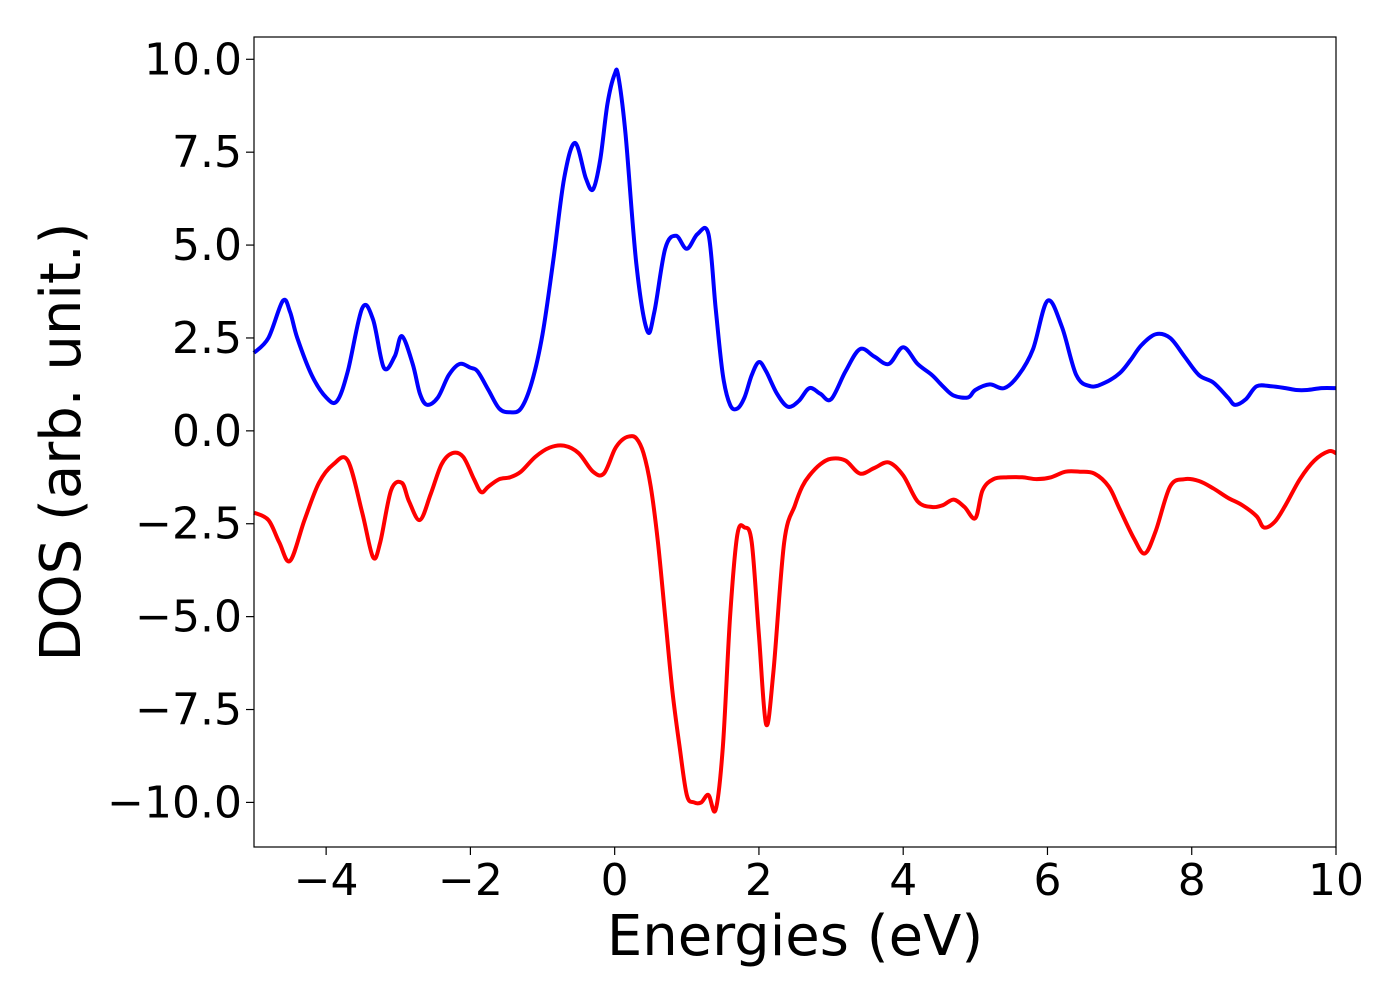 Image resolution: width=1400 pixels, height=1000 pixels. Describe the element at coordinates (1047, 880) in the screenshot. I see `x-tick-label: 6` at that location.